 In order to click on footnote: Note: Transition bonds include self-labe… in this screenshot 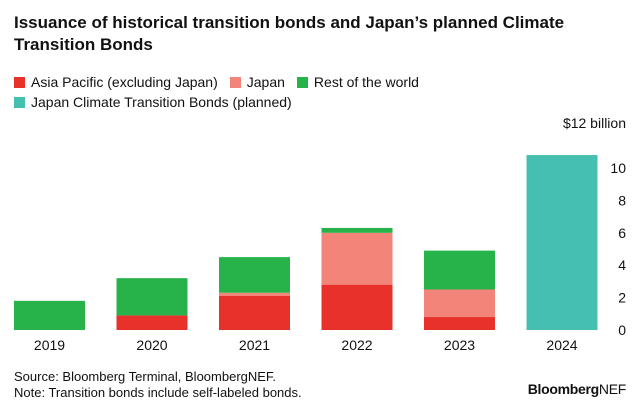, I will do `click(158, 392)`.